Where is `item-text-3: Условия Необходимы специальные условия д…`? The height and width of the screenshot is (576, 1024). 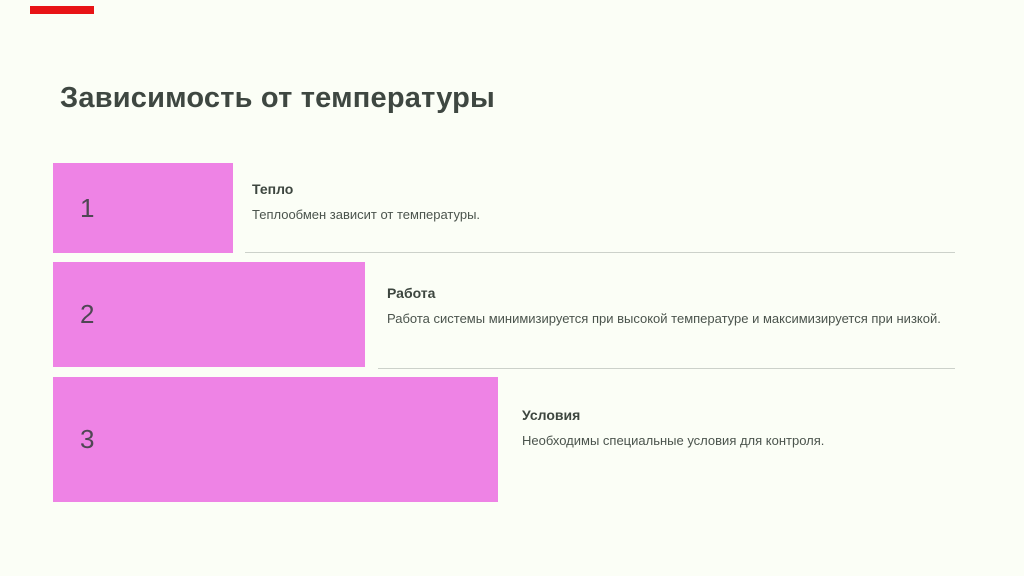
item-text-3: Условия Необходимы специальные условия д… is located at coordinates (757, 428).